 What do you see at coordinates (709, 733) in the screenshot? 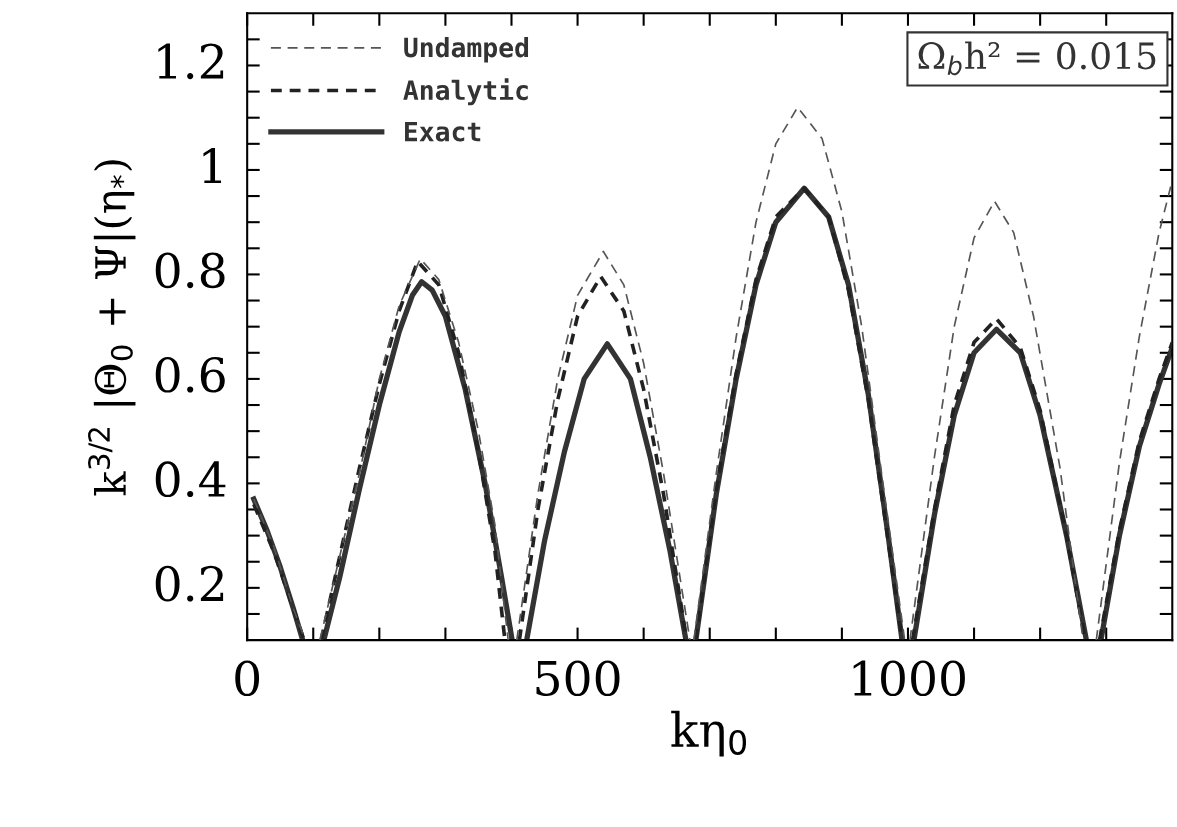
I see `x-axis-title: kη$_{0}$` at bounding box center [709, 733].